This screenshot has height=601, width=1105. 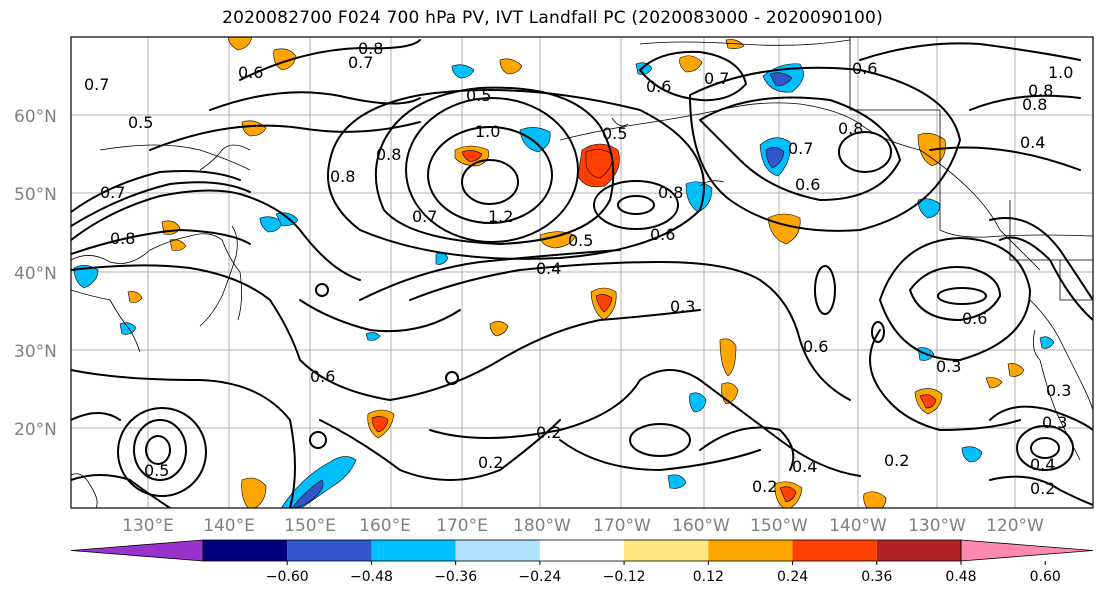 What do you see at coordinates (708, 577) in the screenshot?
I see `colorbar-tick-label: 0.12` at bounding box center [708, 577].